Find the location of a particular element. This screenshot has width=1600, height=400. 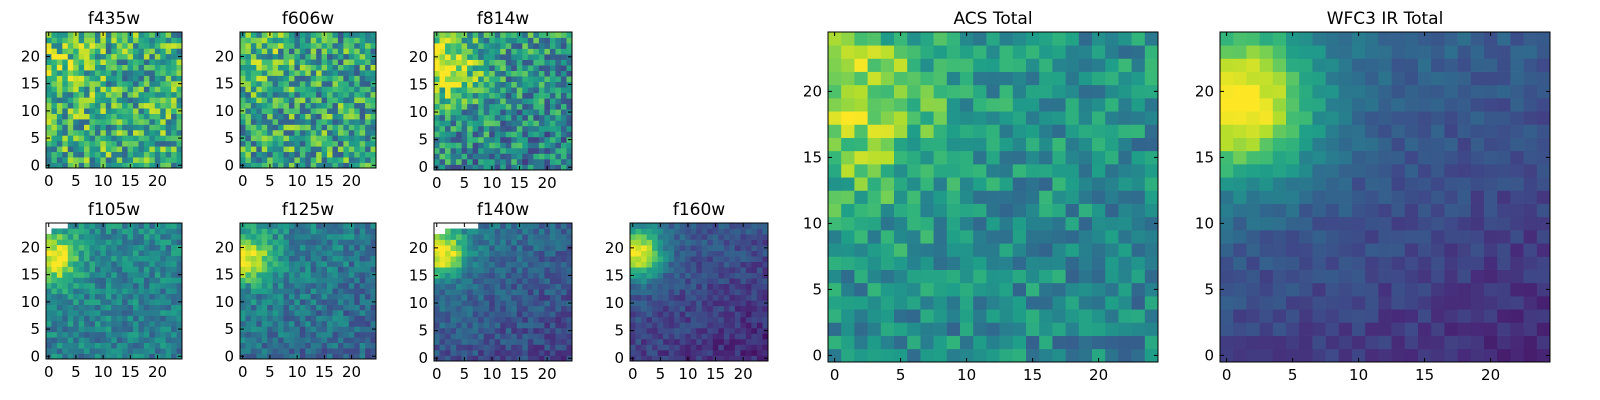

axes-frame is located at coordinates (114, 291).